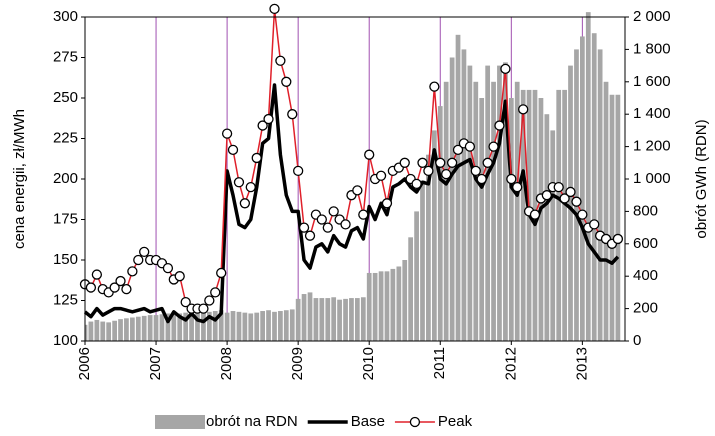  Describe the element at coordinates (652, 48) in the screenshot. I see `y2-tick-label: 1 800` at that location.